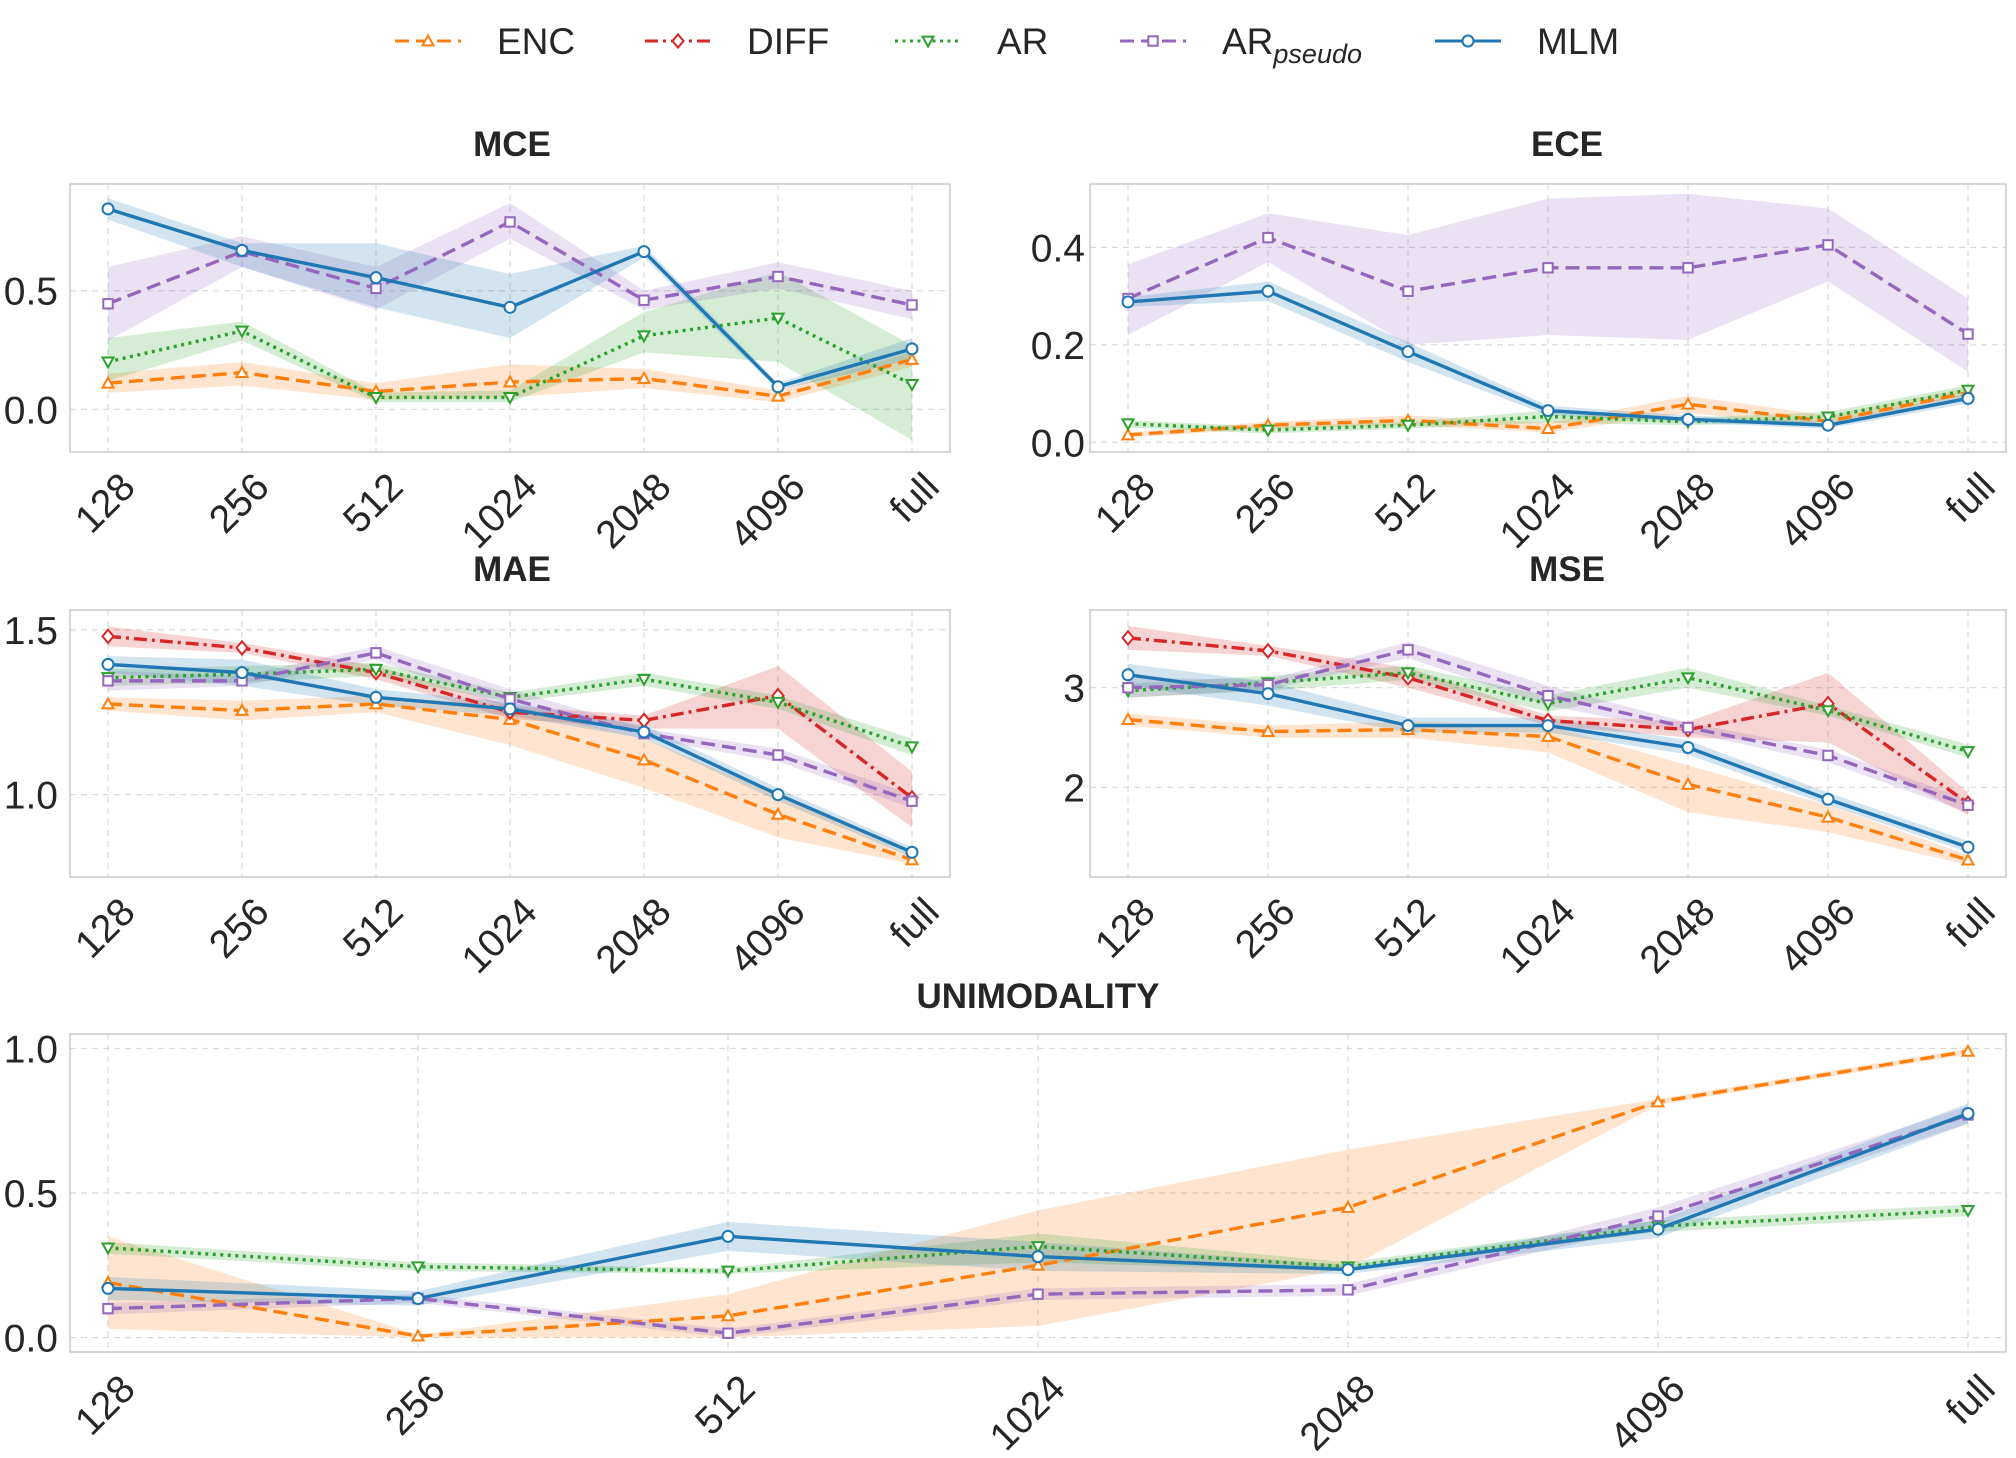 This screenshot has width=2016, height=1458. Describe the element at coordinates (512, 569) in the screenshot. I see `panel-title: MAE` at that location.